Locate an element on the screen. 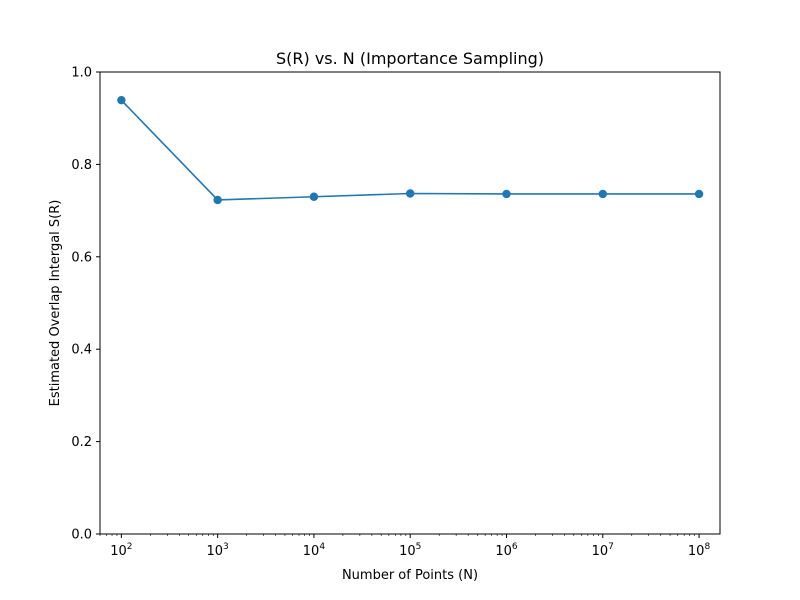 The width and height of the screenshot is (800, 600). y-tick-label: 0.8 is located at coordinates (81, 165).